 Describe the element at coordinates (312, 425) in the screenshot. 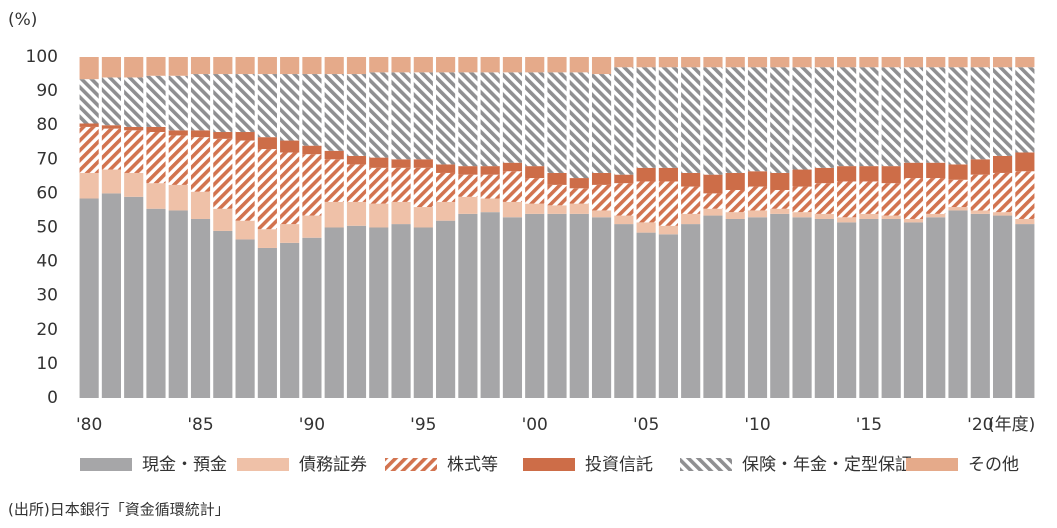

I see `x-tick-label: '90` at that location.